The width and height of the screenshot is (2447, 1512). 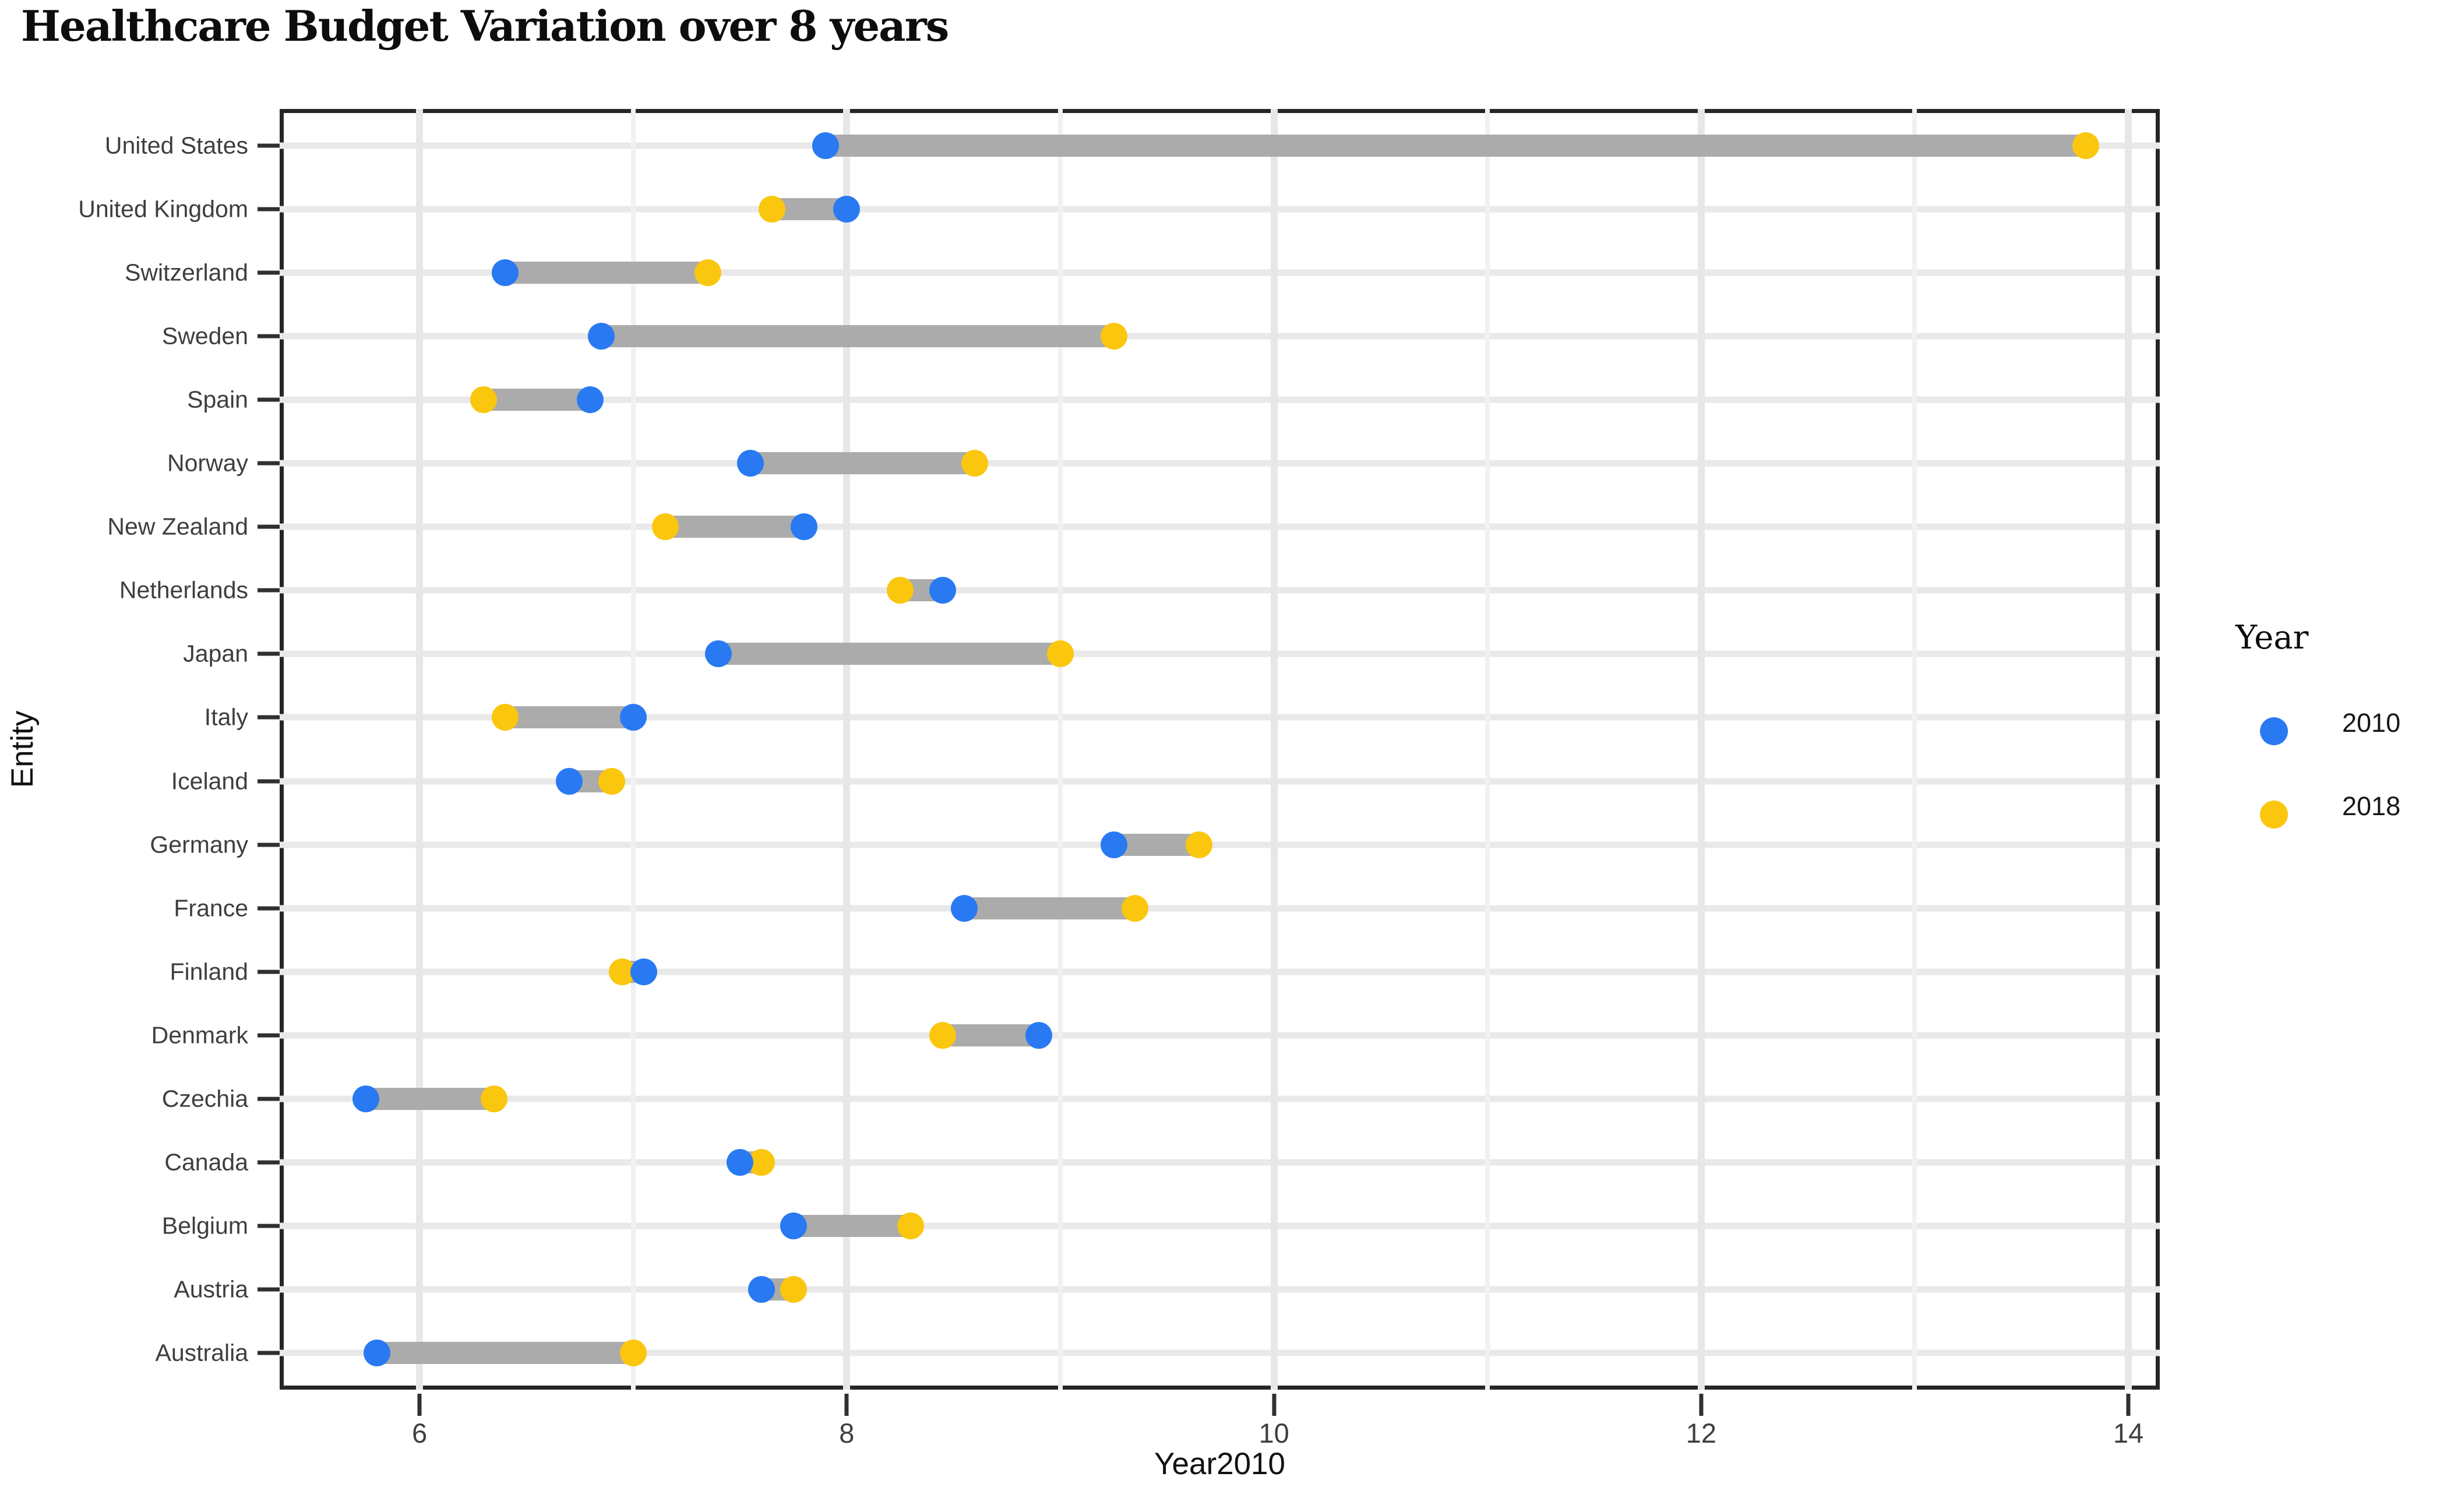 What do you see at coordinates (211, 908) in the screenshot?
I see `y-axis-label: France` at bounding box center [211, 908].